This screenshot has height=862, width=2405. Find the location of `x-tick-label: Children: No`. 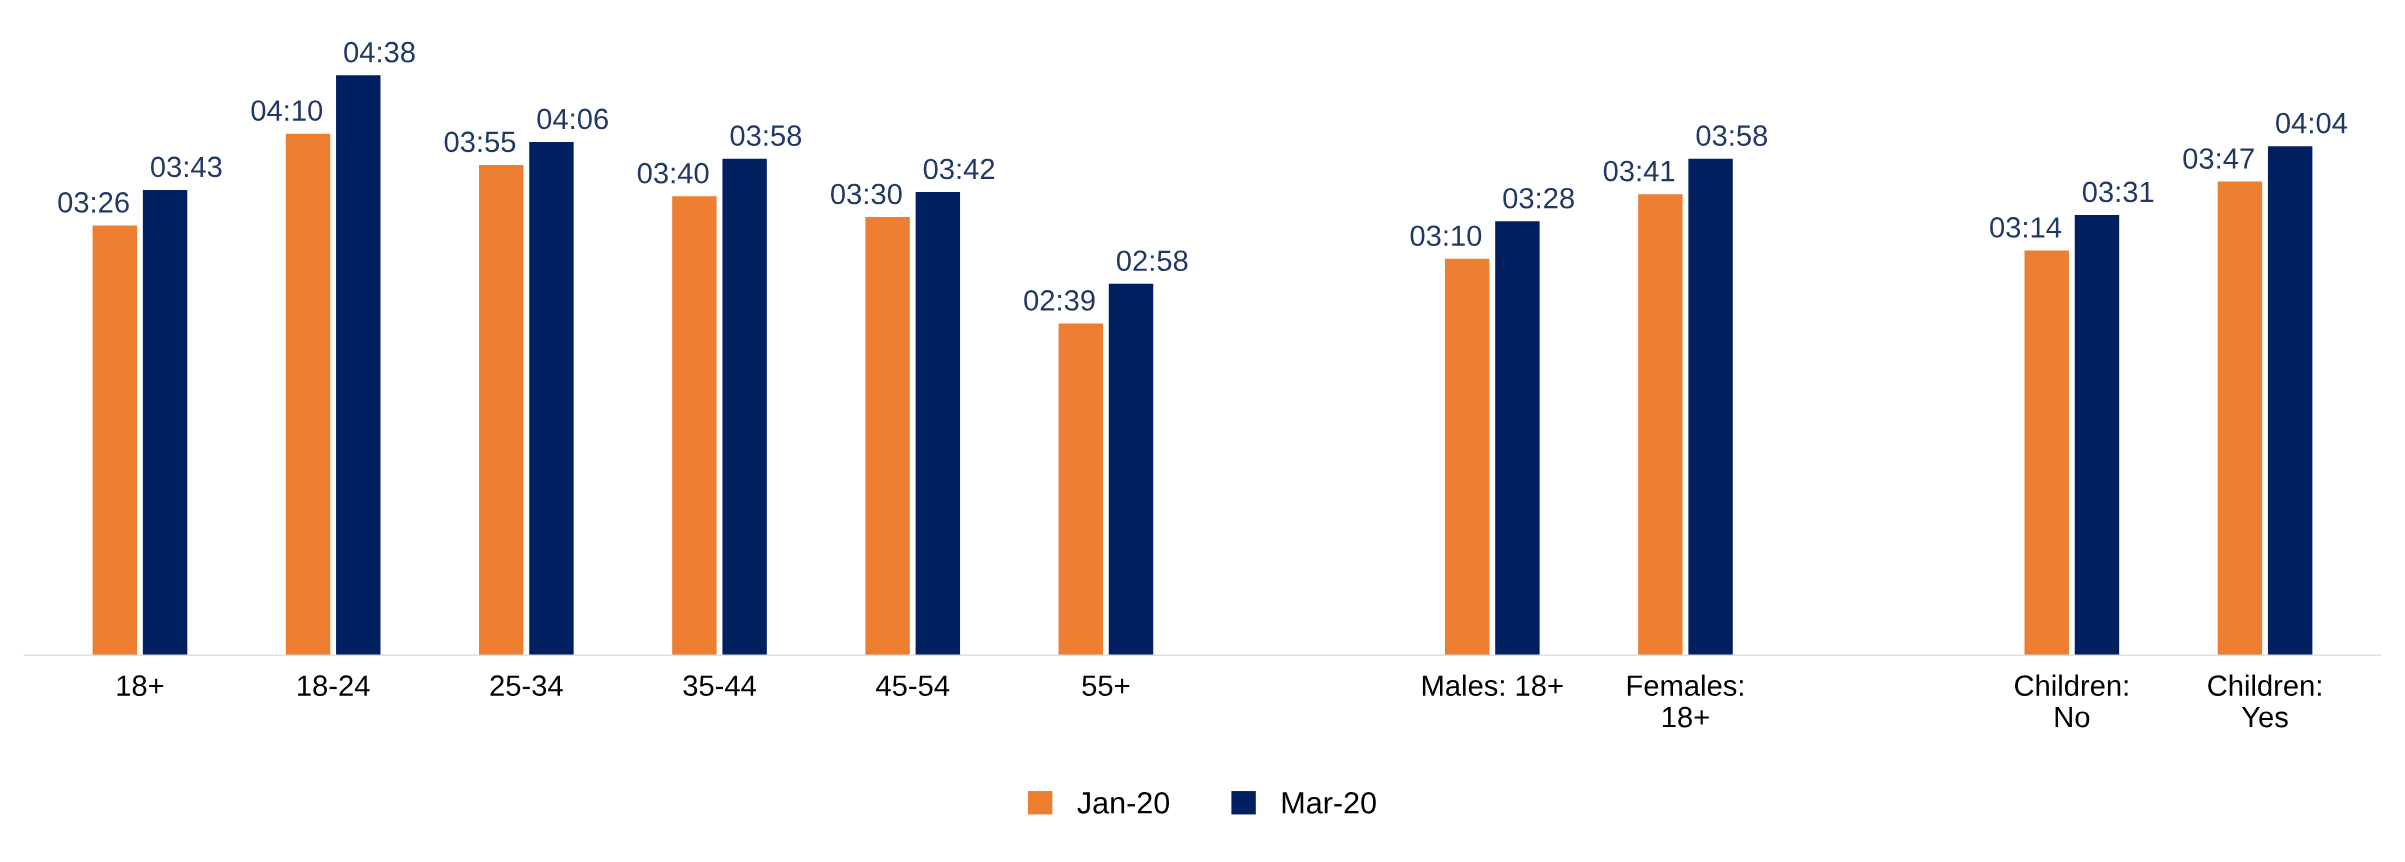

x-tick-label: Children: No is located at coordinates (2071, 701).